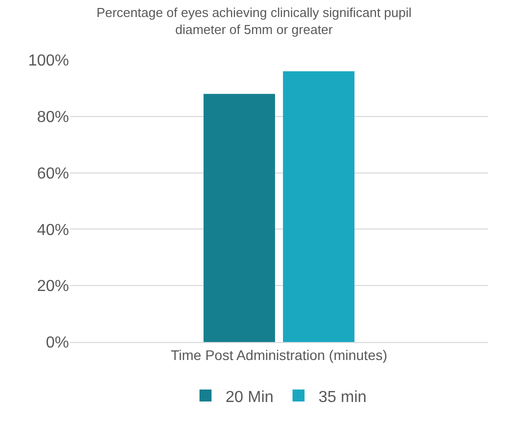 The height and width of the screenshot is (427, 508). What do you see at coordinates (52, 230) in the screenshot?
I see `y-tick-label: 40%` at bounding box center [52, 230].